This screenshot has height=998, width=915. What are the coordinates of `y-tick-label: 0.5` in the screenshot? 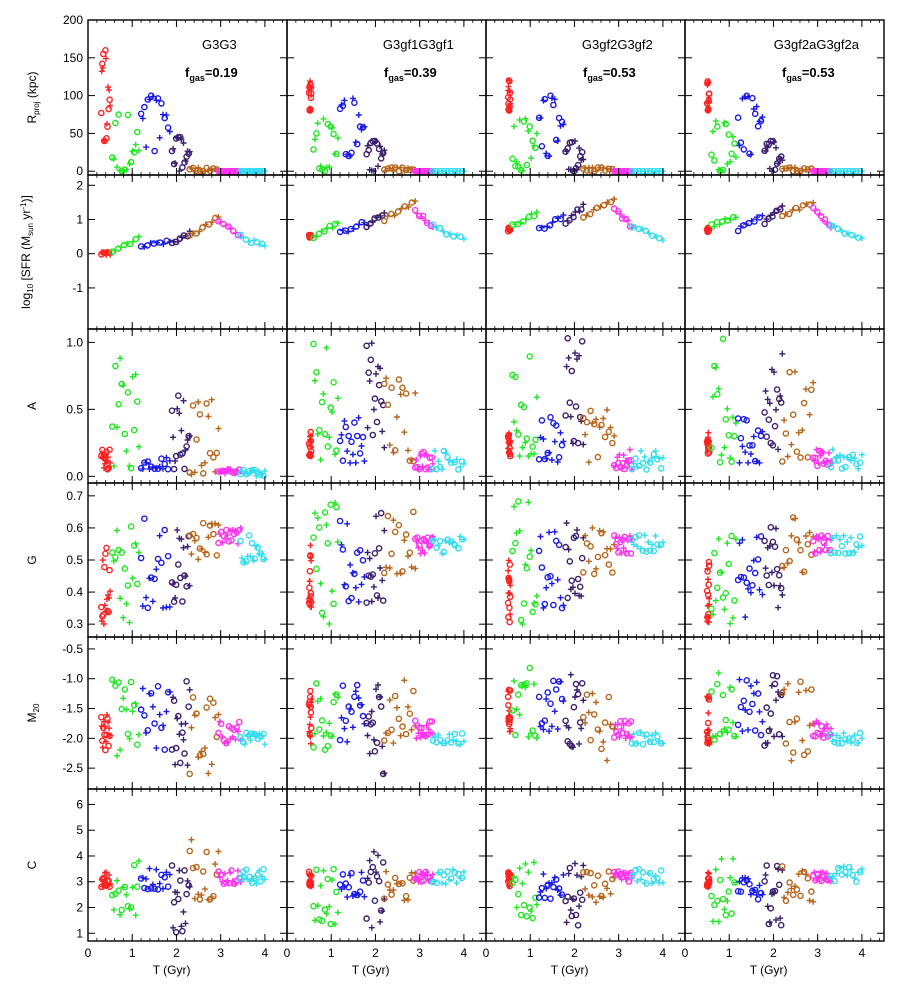 It's located at (74, 409).